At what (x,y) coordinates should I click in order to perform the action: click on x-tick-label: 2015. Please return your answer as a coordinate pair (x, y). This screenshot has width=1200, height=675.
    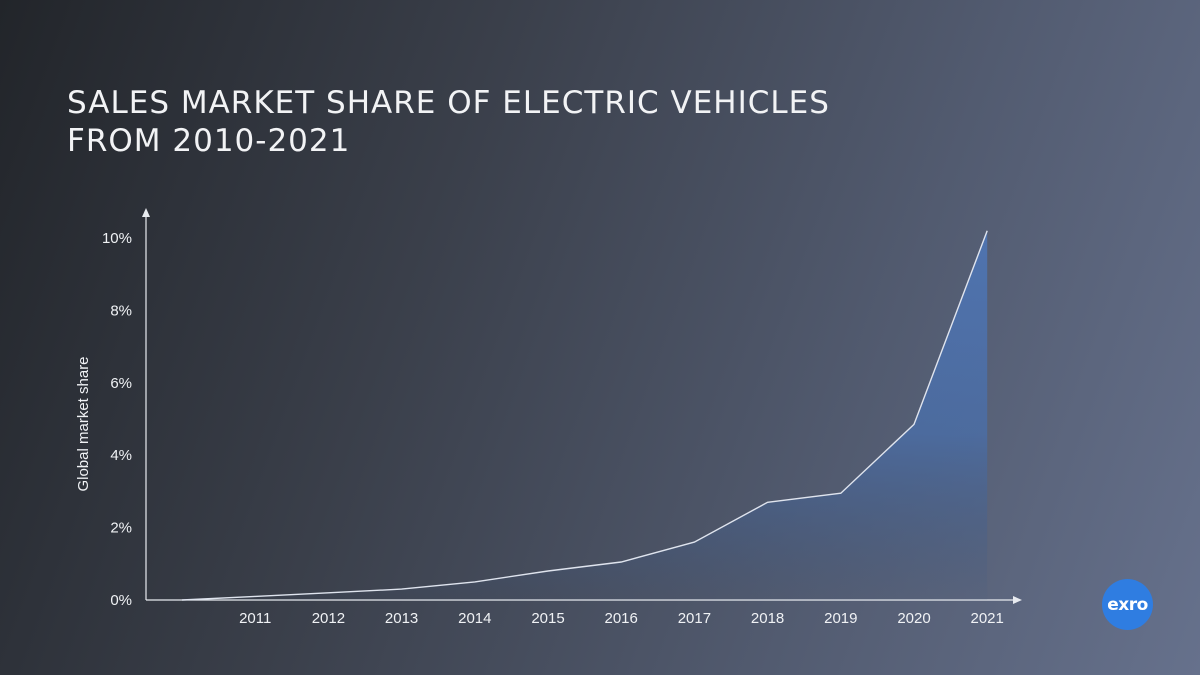
    Looking at the image, I should click on (547, 618).